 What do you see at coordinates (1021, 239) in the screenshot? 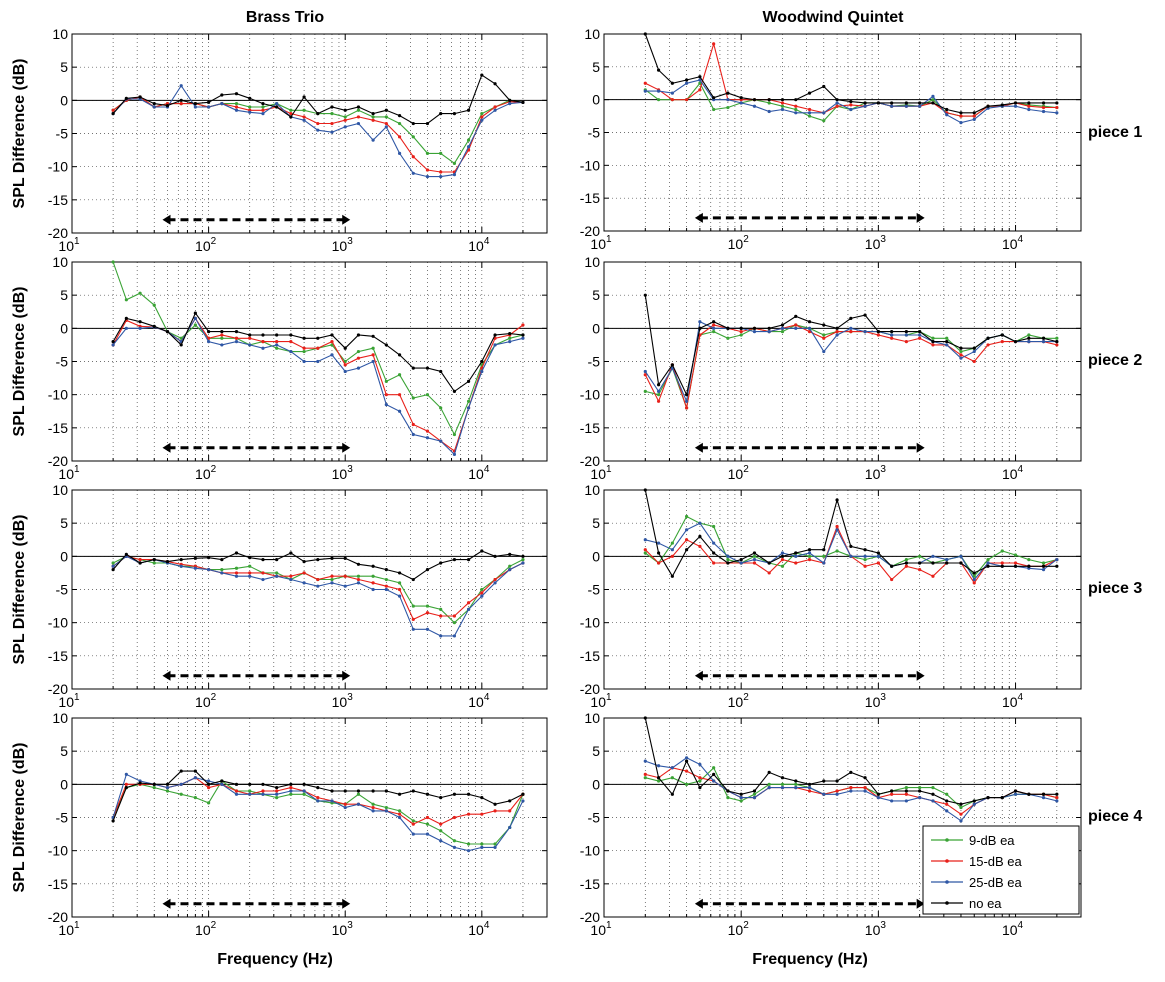
I see `x-tick-exponent: 4` at bounding box center [1021, 239].